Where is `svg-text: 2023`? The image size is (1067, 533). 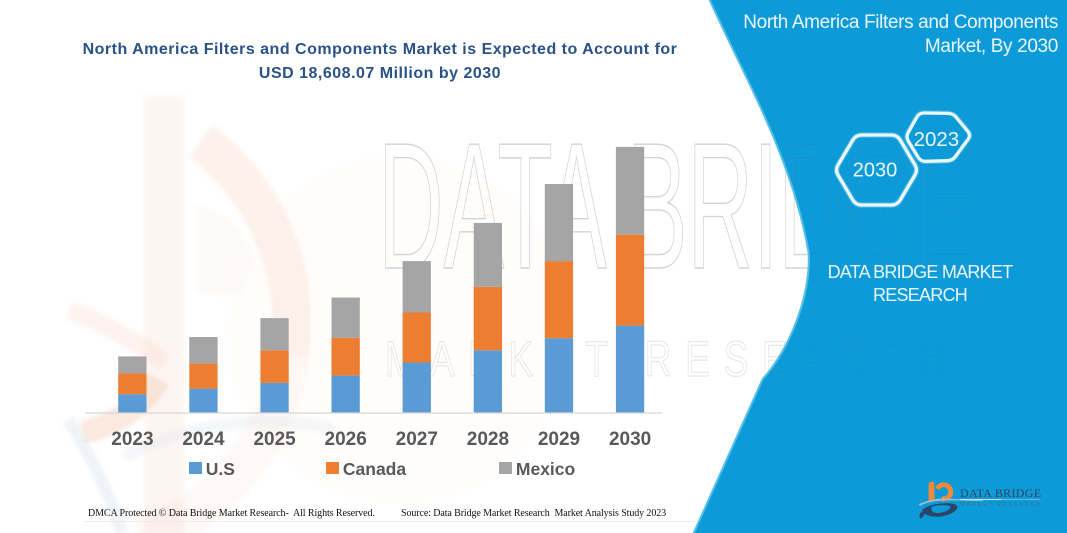
svg-text: 2023 is located at coordinates (937, 139).